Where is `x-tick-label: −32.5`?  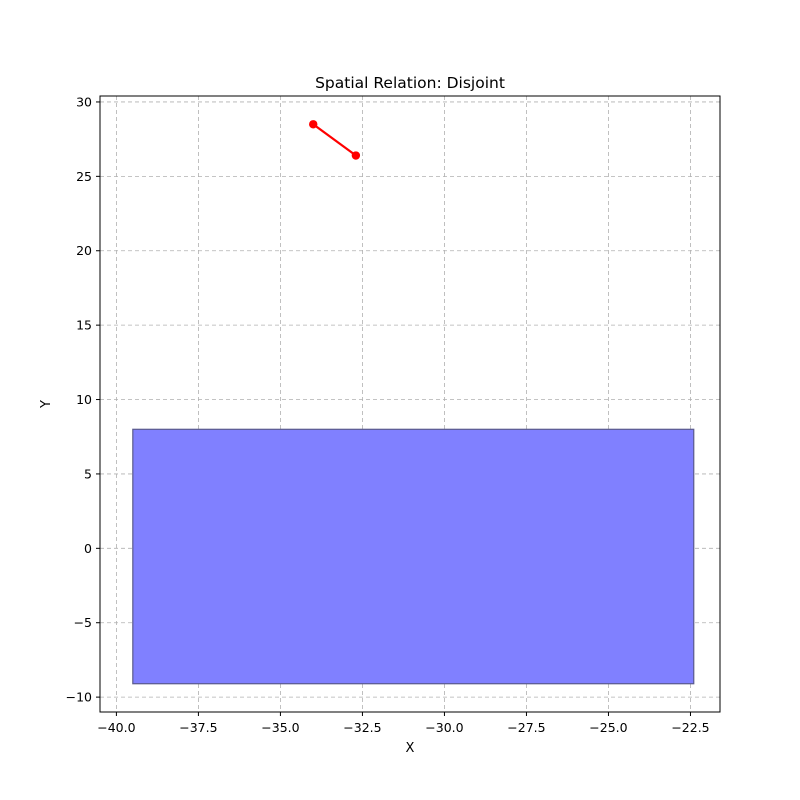 x-tick-label: −32.5 is located at coordinates (362, 727).